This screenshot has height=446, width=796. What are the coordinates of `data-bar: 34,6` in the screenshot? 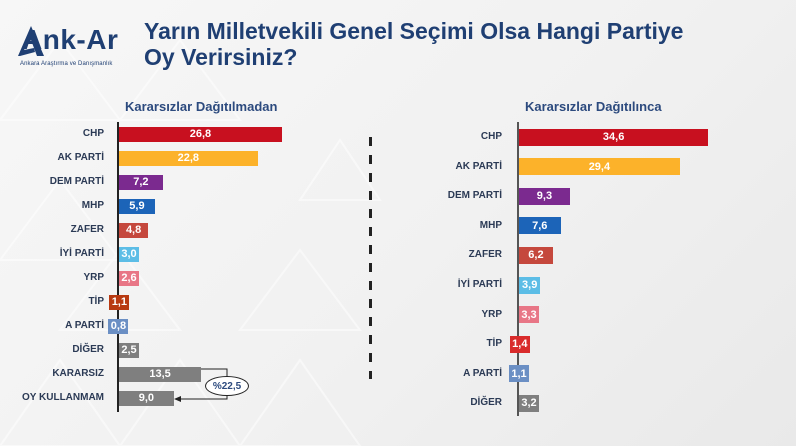 It's located at (614, 137).